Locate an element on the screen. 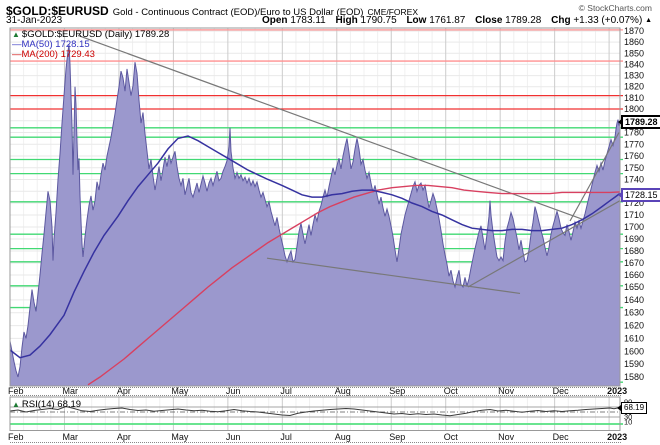 Image resolution: width=660 pixels, height=445 pixels. y-axis-label: 1770 is located at coordinates (634, 144).